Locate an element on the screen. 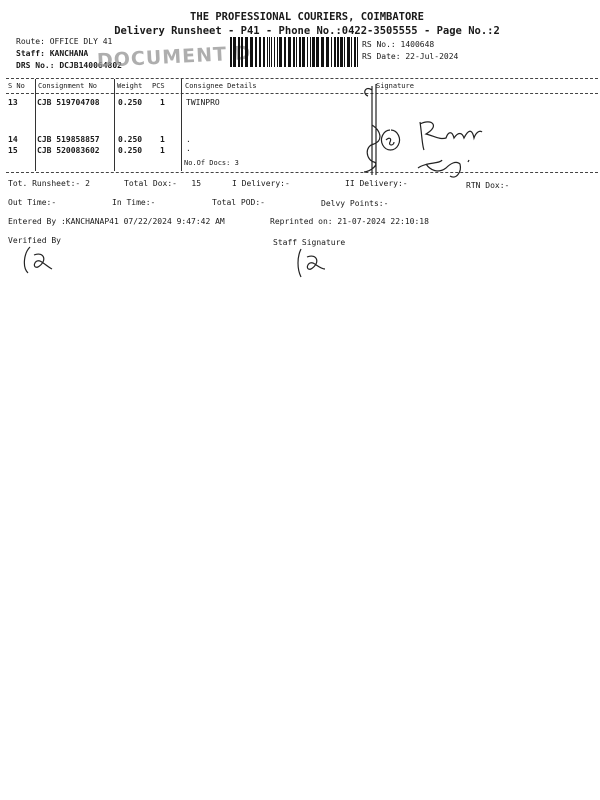 This screenshot has height=800, width=600. total-pod: Total POD:- is located at coordinates (238, 202).